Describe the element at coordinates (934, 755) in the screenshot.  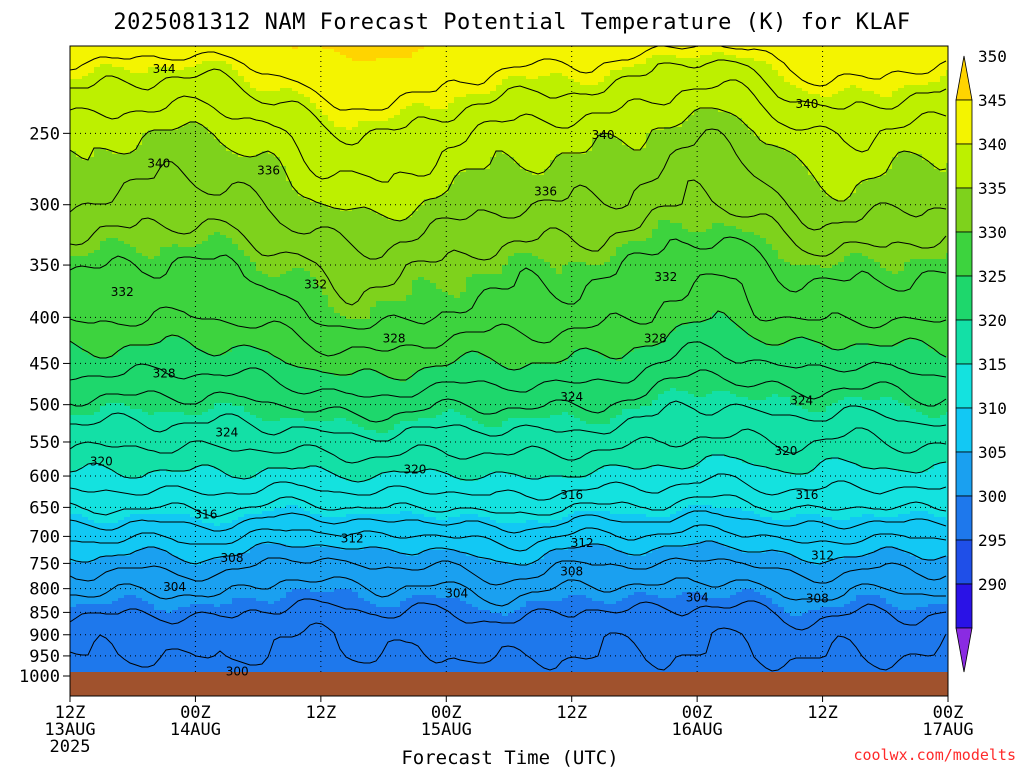
I see `credit-link: coolwx.com/modelts` at that location.